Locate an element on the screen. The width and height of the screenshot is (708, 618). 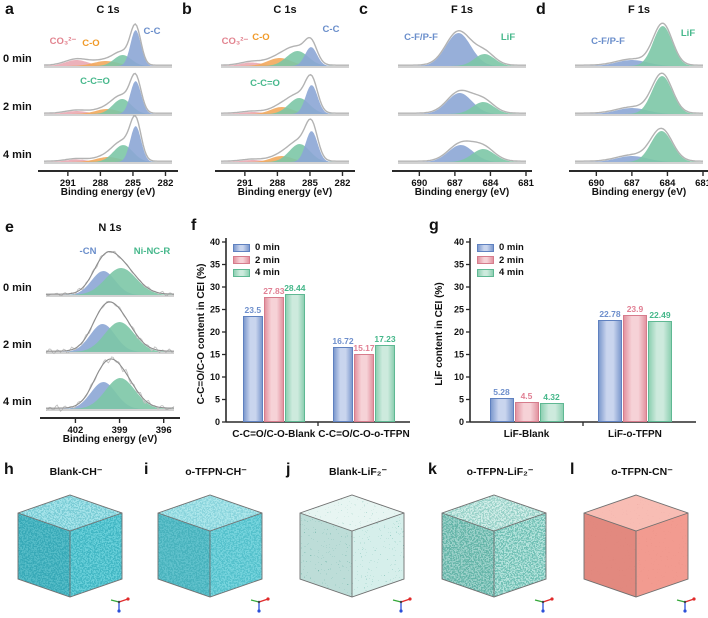
panel-letter: i is located at coordinates (146, 469).